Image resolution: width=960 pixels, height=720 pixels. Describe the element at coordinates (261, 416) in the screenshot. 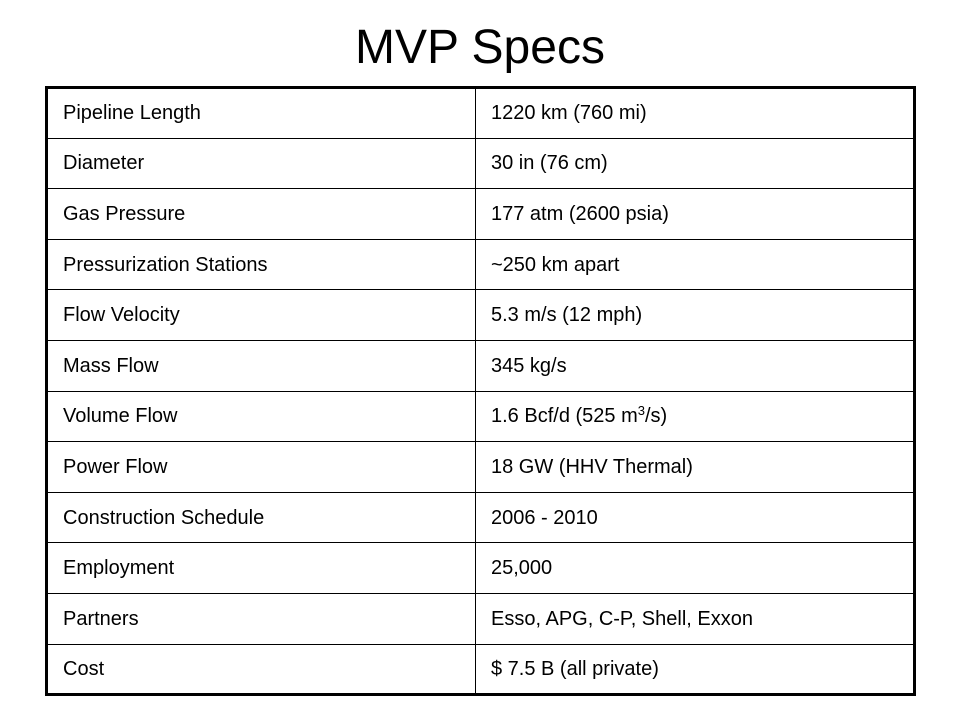

I see `spec-label: Volume Flow` at that location.